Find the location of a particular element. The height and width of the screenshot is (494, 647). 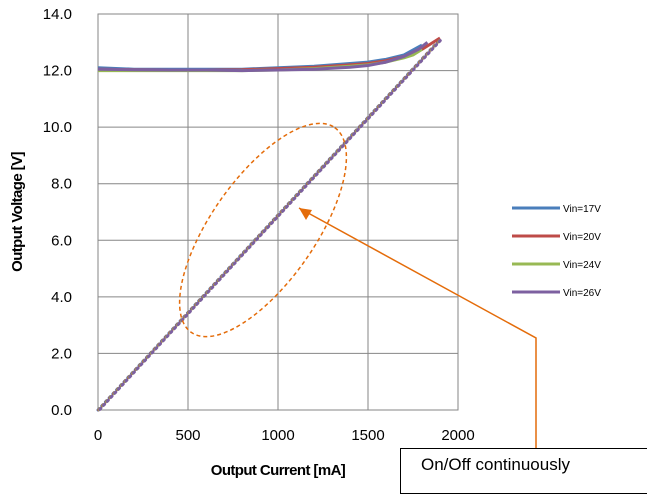

legend: Vin=17V Vin=20V Vin=24V Vin=26V is located at coordinates (556, 251).